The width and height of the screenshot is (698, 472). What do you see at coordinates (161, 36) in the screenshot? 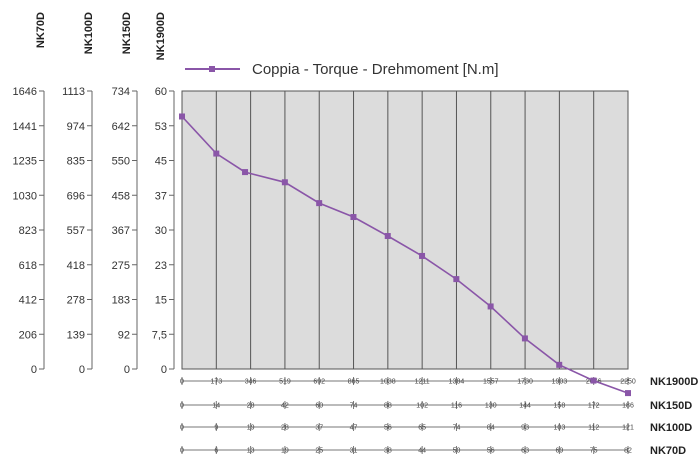
I see `y-axis-title: NK1900D` at bounding box center [161, 36].